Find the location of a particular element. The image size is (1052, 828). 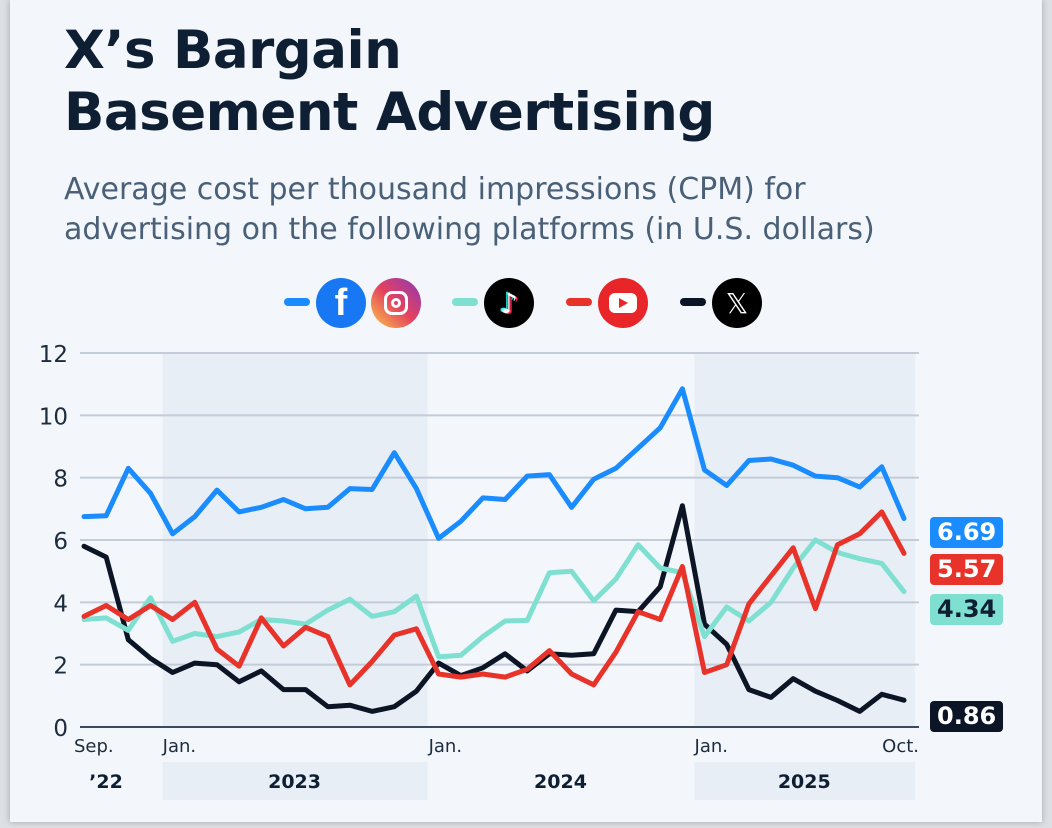

y-tick-label: 4 is located at coordinates (60, 604).